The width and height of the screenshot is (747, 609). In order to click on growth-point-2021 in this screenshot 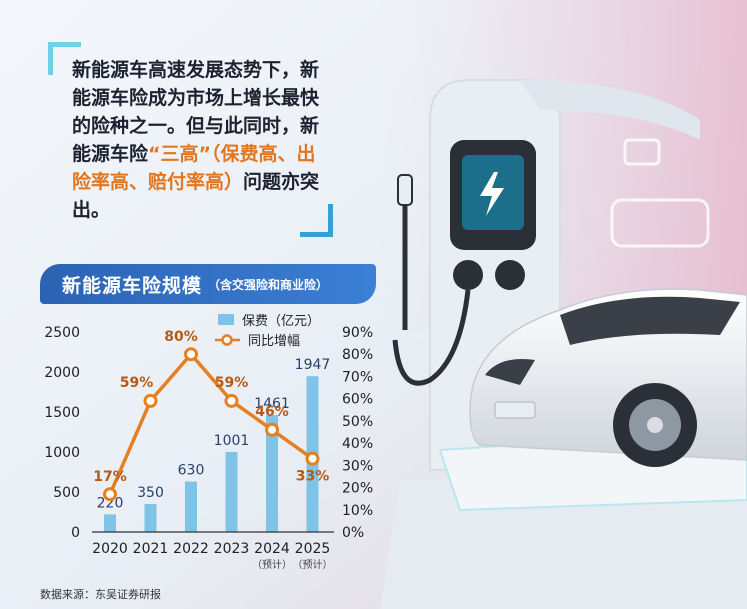, I will do `click(150, 400)`.